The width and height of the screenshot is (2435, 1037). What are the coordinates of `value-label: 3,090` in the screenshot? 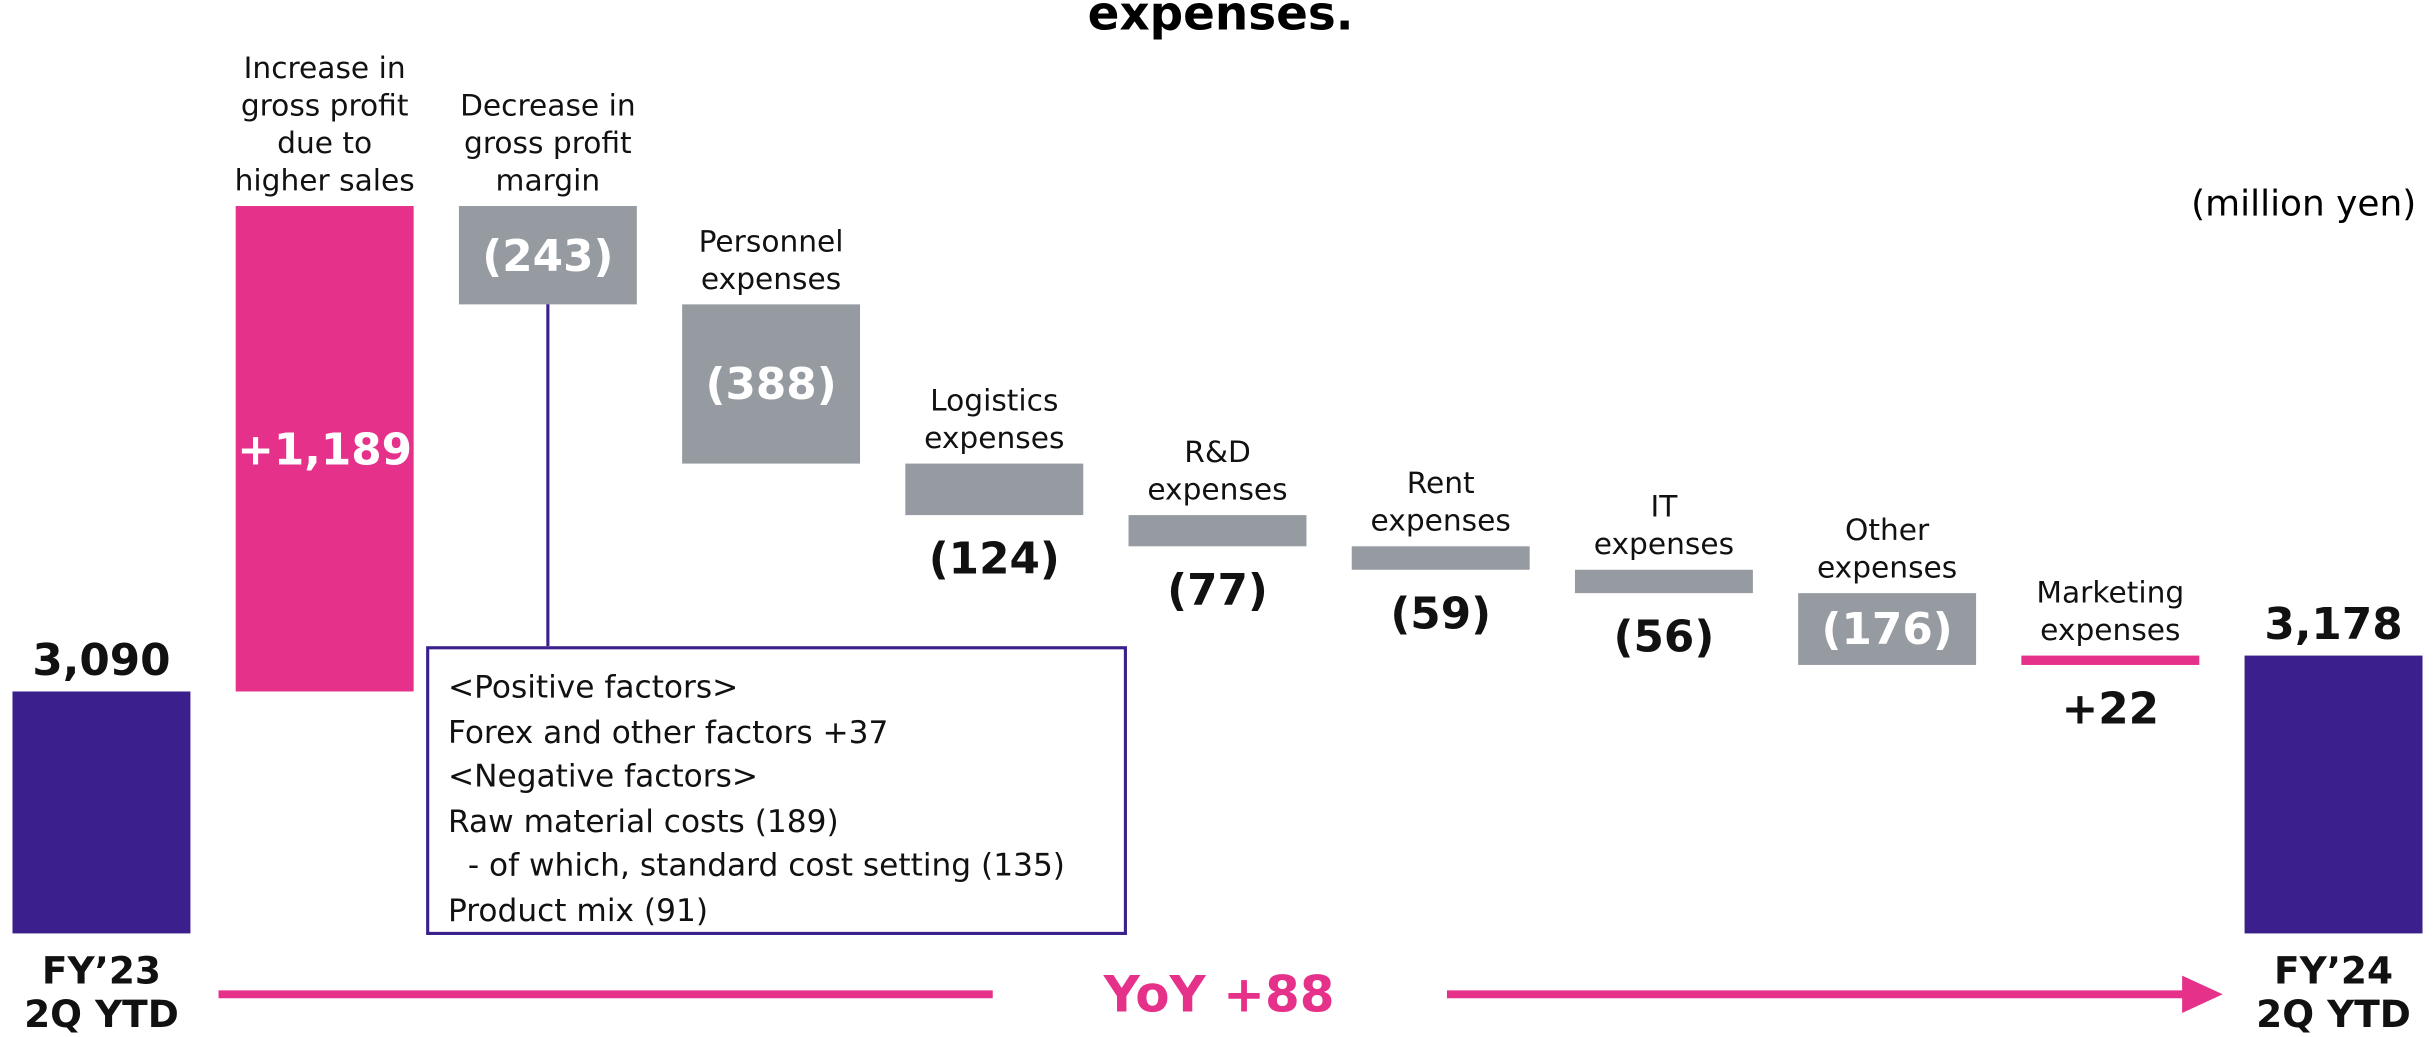 It's located at (101, 661).